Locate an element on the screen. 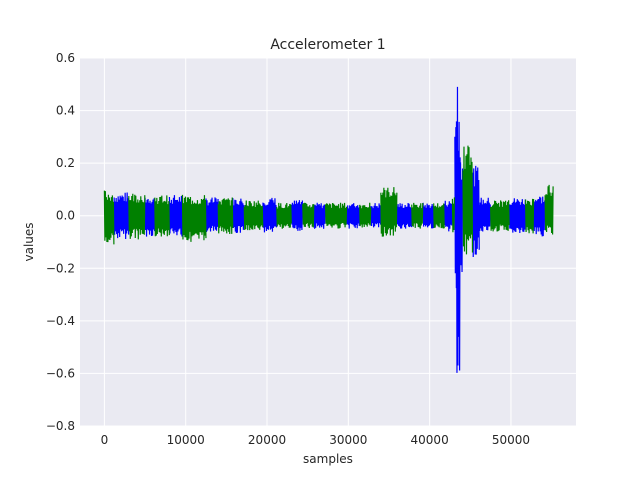  x-tick-label: 40000 is located at coordinates (430, 440).